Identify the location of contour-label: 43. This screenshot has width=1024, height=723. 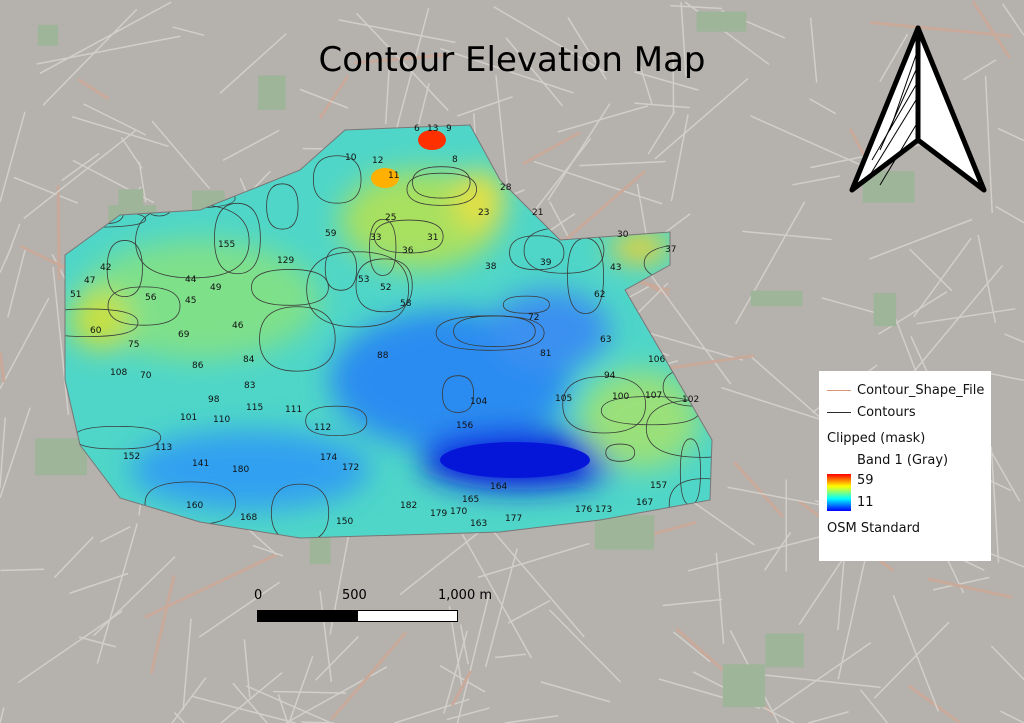
(615, 268).